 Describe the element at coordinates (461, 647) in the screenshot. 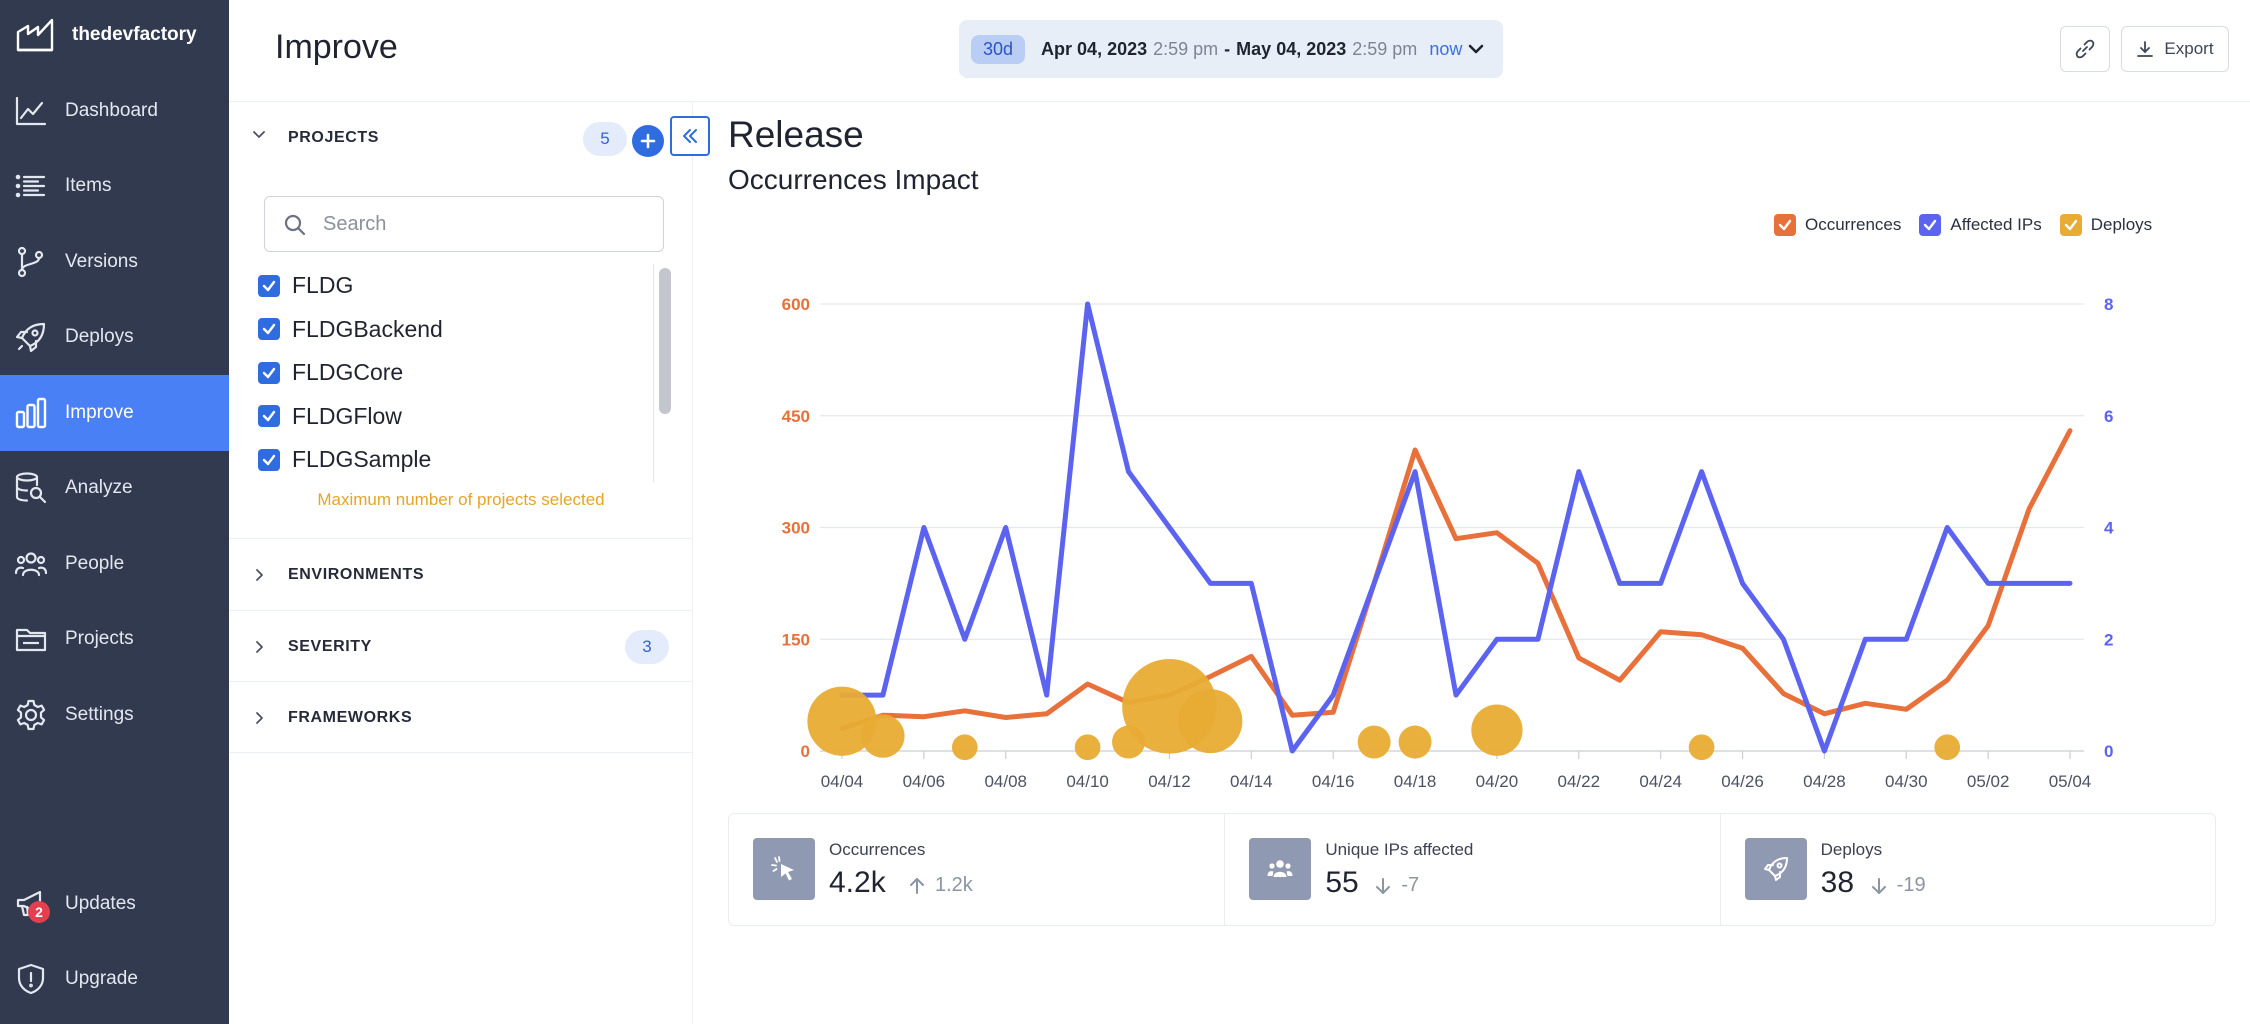

I see `severity-section-header: SEVERITY 3` at that location.